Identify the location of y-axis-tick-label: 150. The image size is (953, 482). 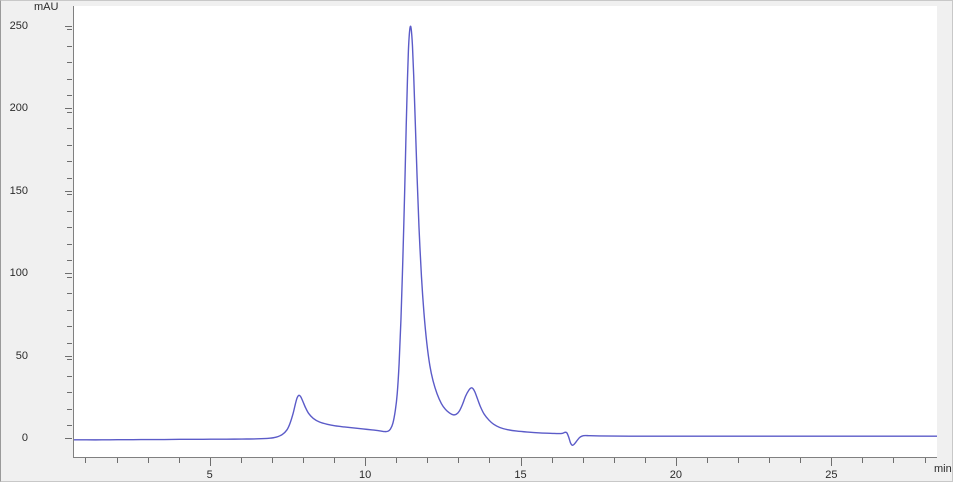
(18, 190).